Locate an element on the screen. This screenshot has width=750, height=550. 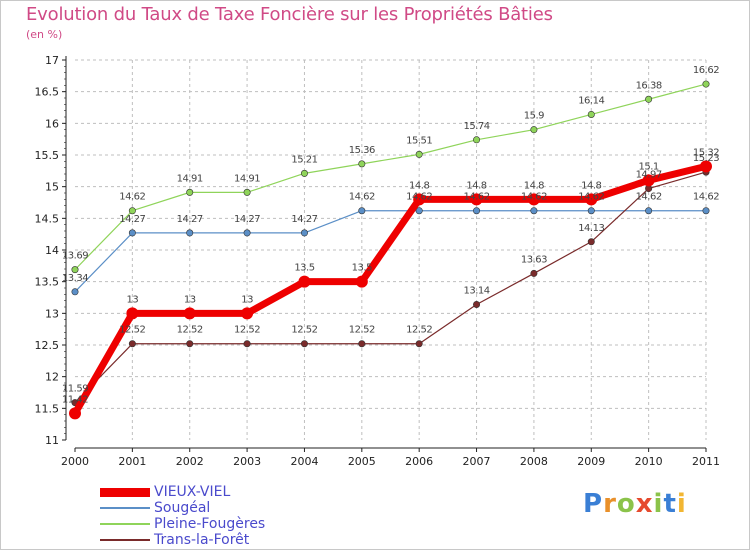
data-label: 15.23 is located at coordinates (706, 158).